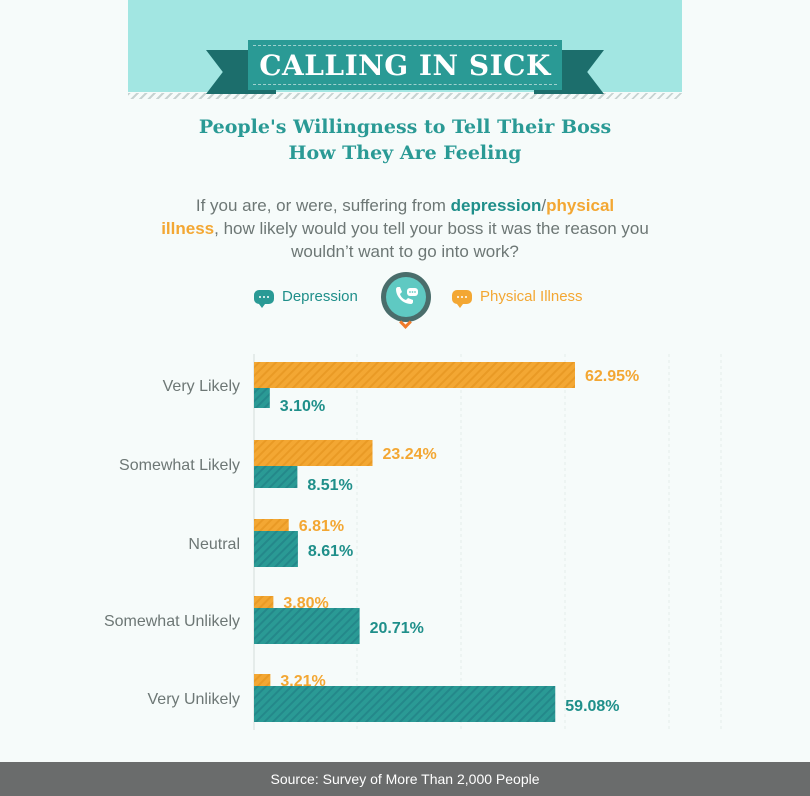  What do you see at coordinates (194, 699) in the screenshot?
I see `category-label: Very Unlikely` at bounding box center [194, 699].